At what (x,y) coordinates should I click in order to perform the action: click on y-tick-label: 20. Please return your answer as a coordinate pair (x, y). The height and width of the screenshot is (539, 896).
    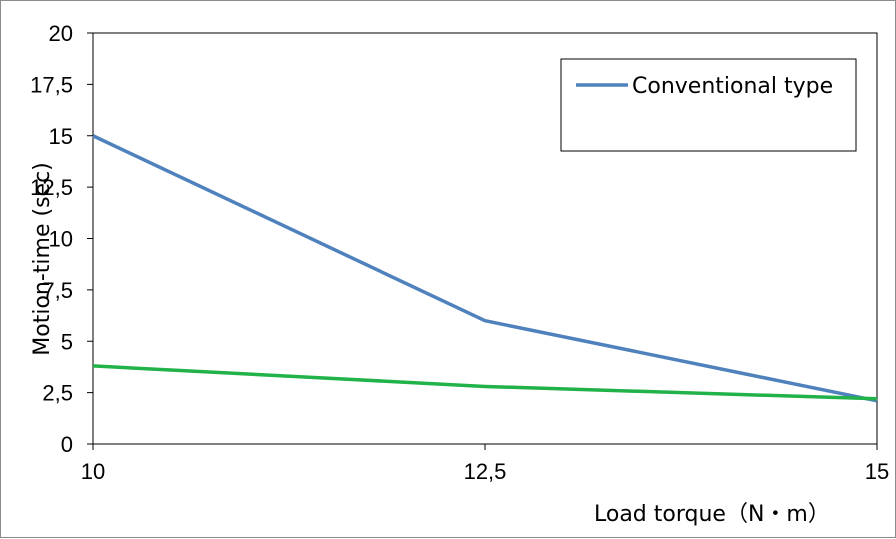
    Looking at the image, I should click on (61, 33).